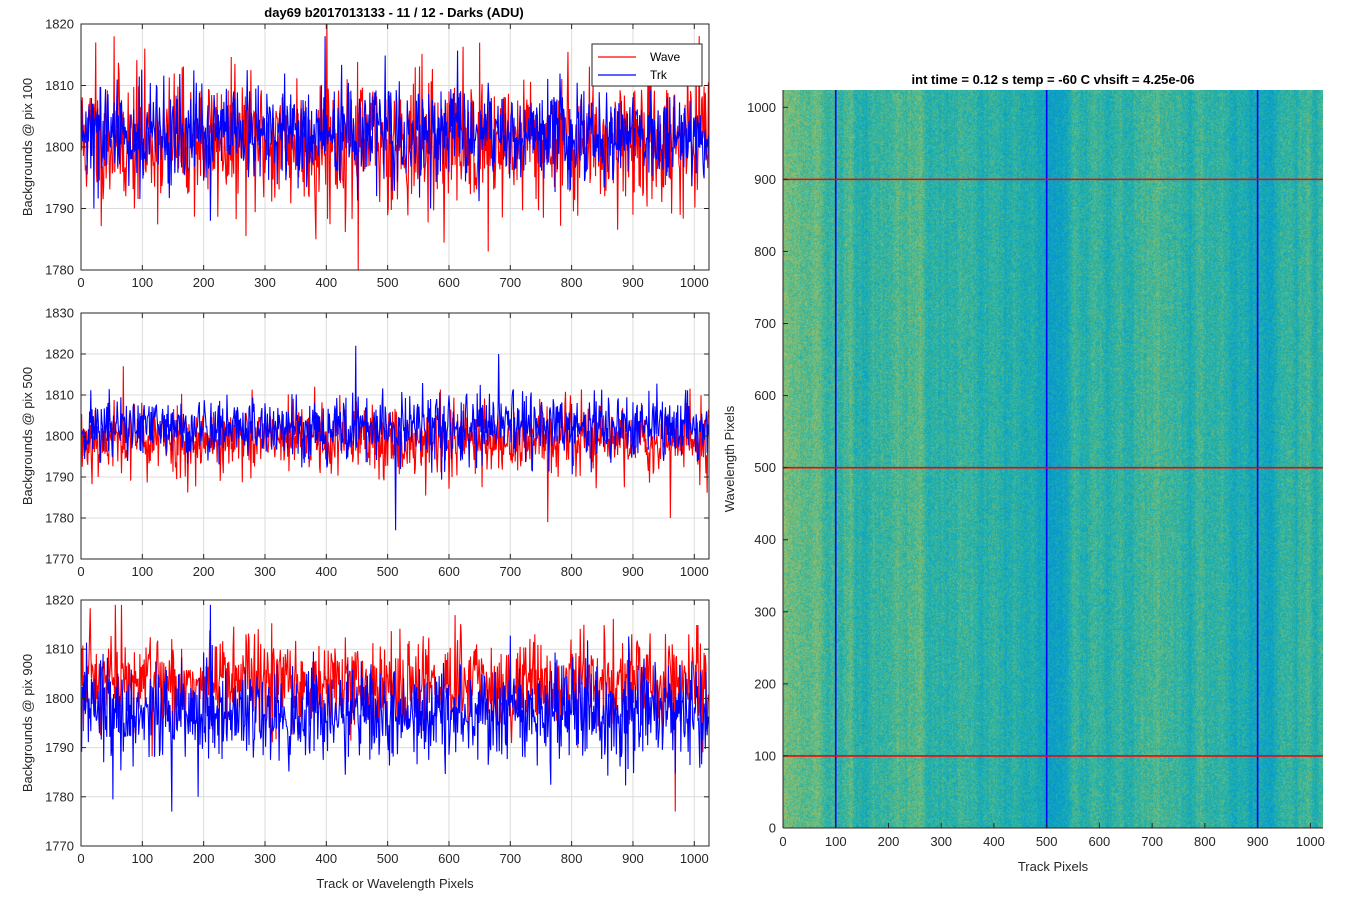 The width and height of the screenshot is (1350, 900). Describe the element at coordinates (27, 147) in the screenshot. I see `y-axis-label: Backgrounds @ pix 100` at that location.